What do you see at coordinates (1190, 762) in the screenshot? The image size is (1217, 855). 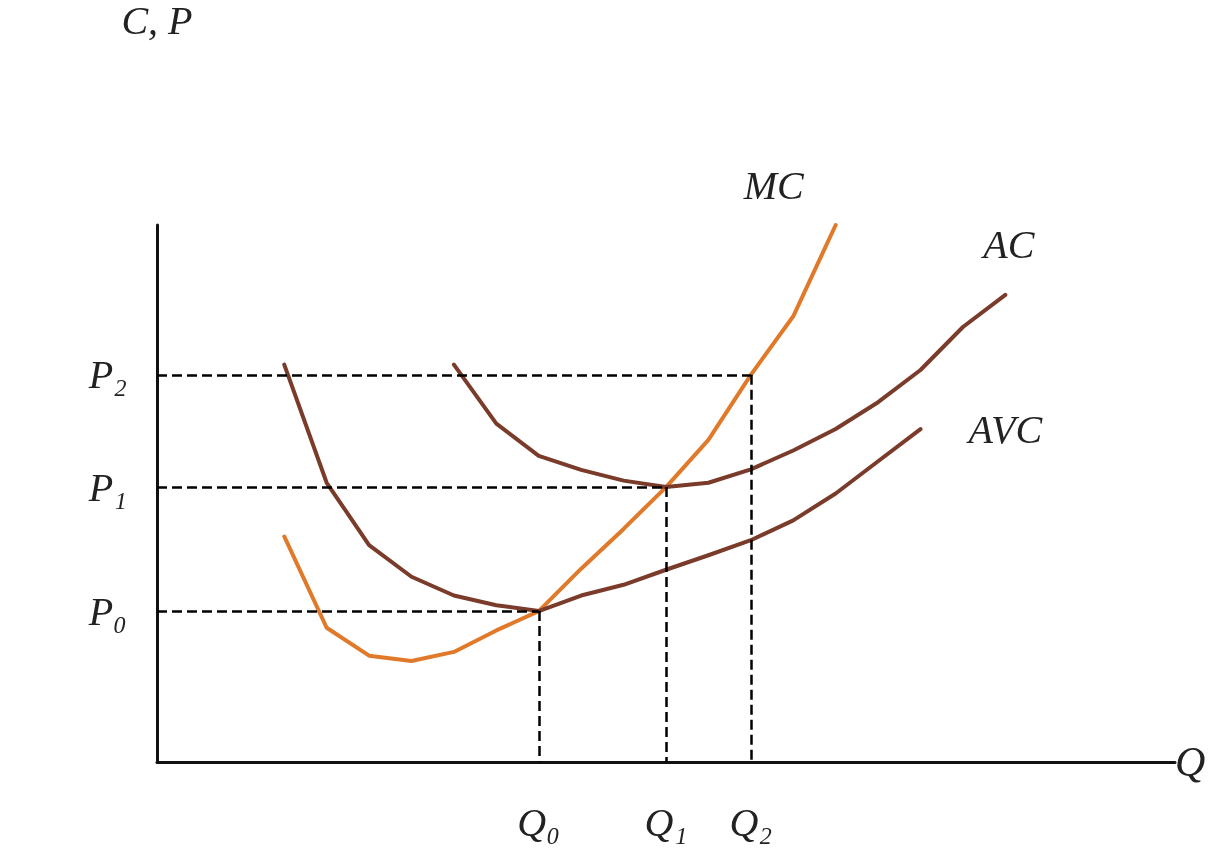 I see `x-axis-title: Q` at bounding box center [1190, 762].